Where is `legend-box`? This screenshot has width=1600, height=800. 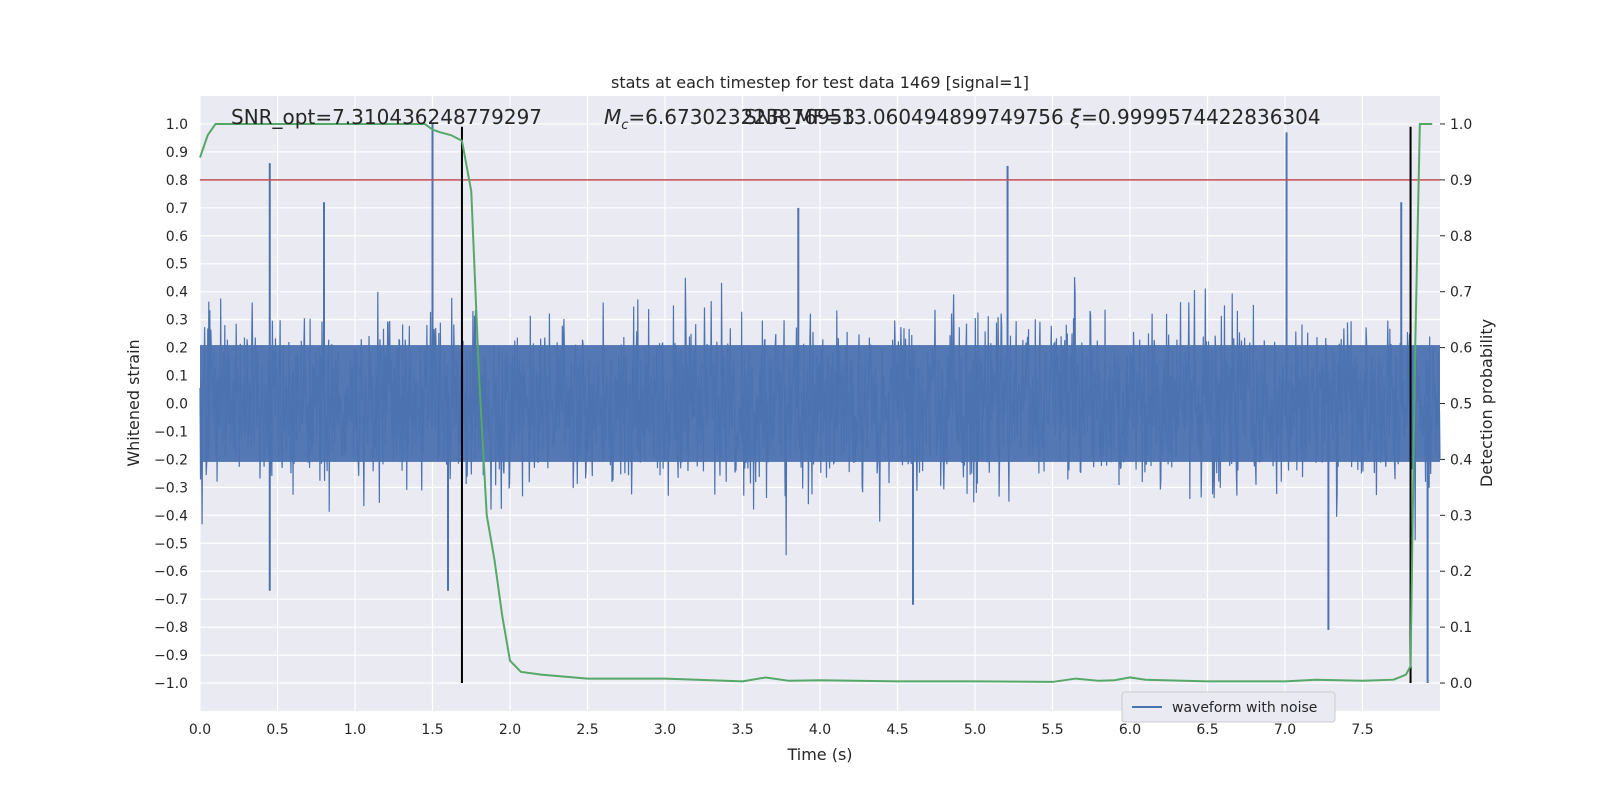
legend-box is located at coordinates (1228, 707).